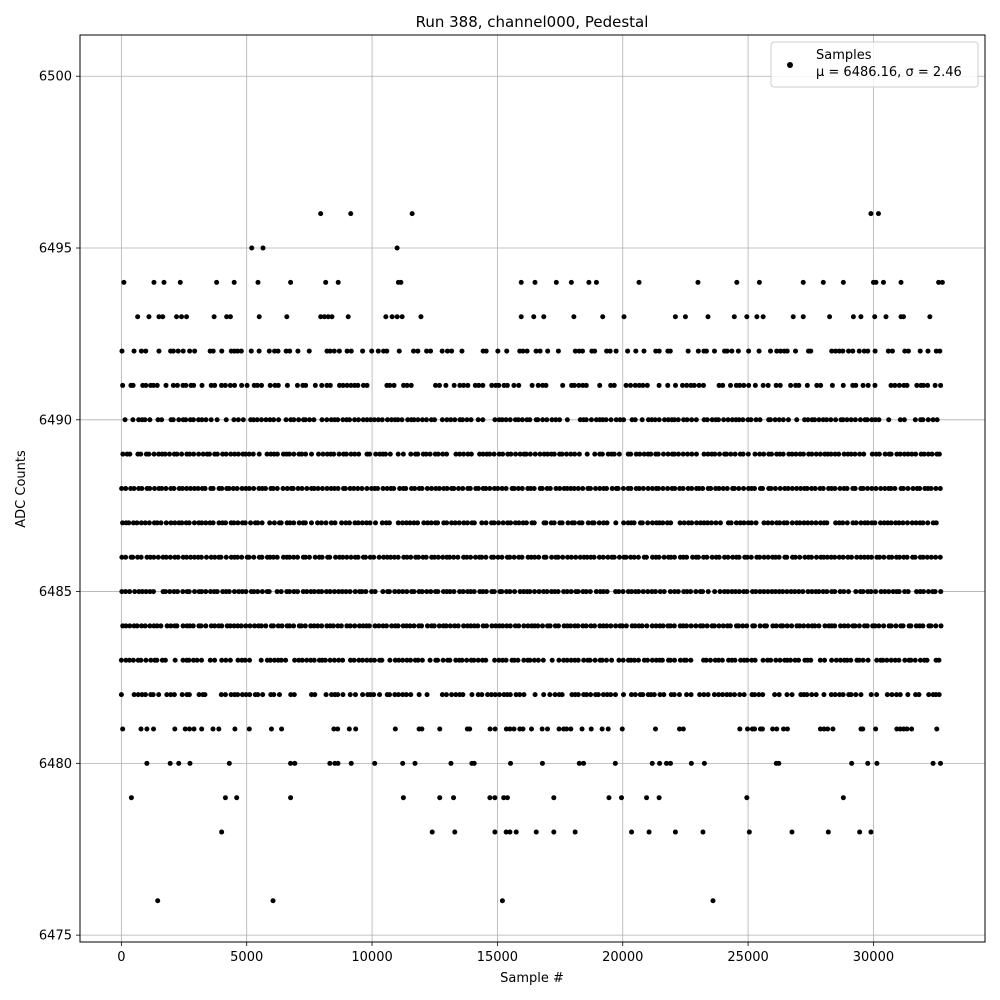 The image size is (1000, 1000). Describe the element at coordinates (246, 957) in the screenshot. I see `x-tick-label: 5000` at that location.